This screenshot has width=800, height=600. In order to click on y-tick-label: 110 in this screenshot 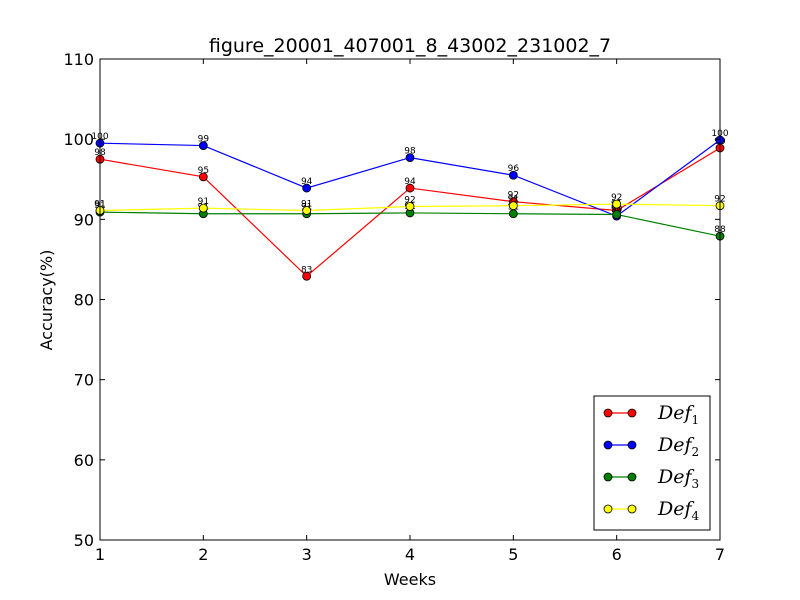, I will do `click(78, 59)`.